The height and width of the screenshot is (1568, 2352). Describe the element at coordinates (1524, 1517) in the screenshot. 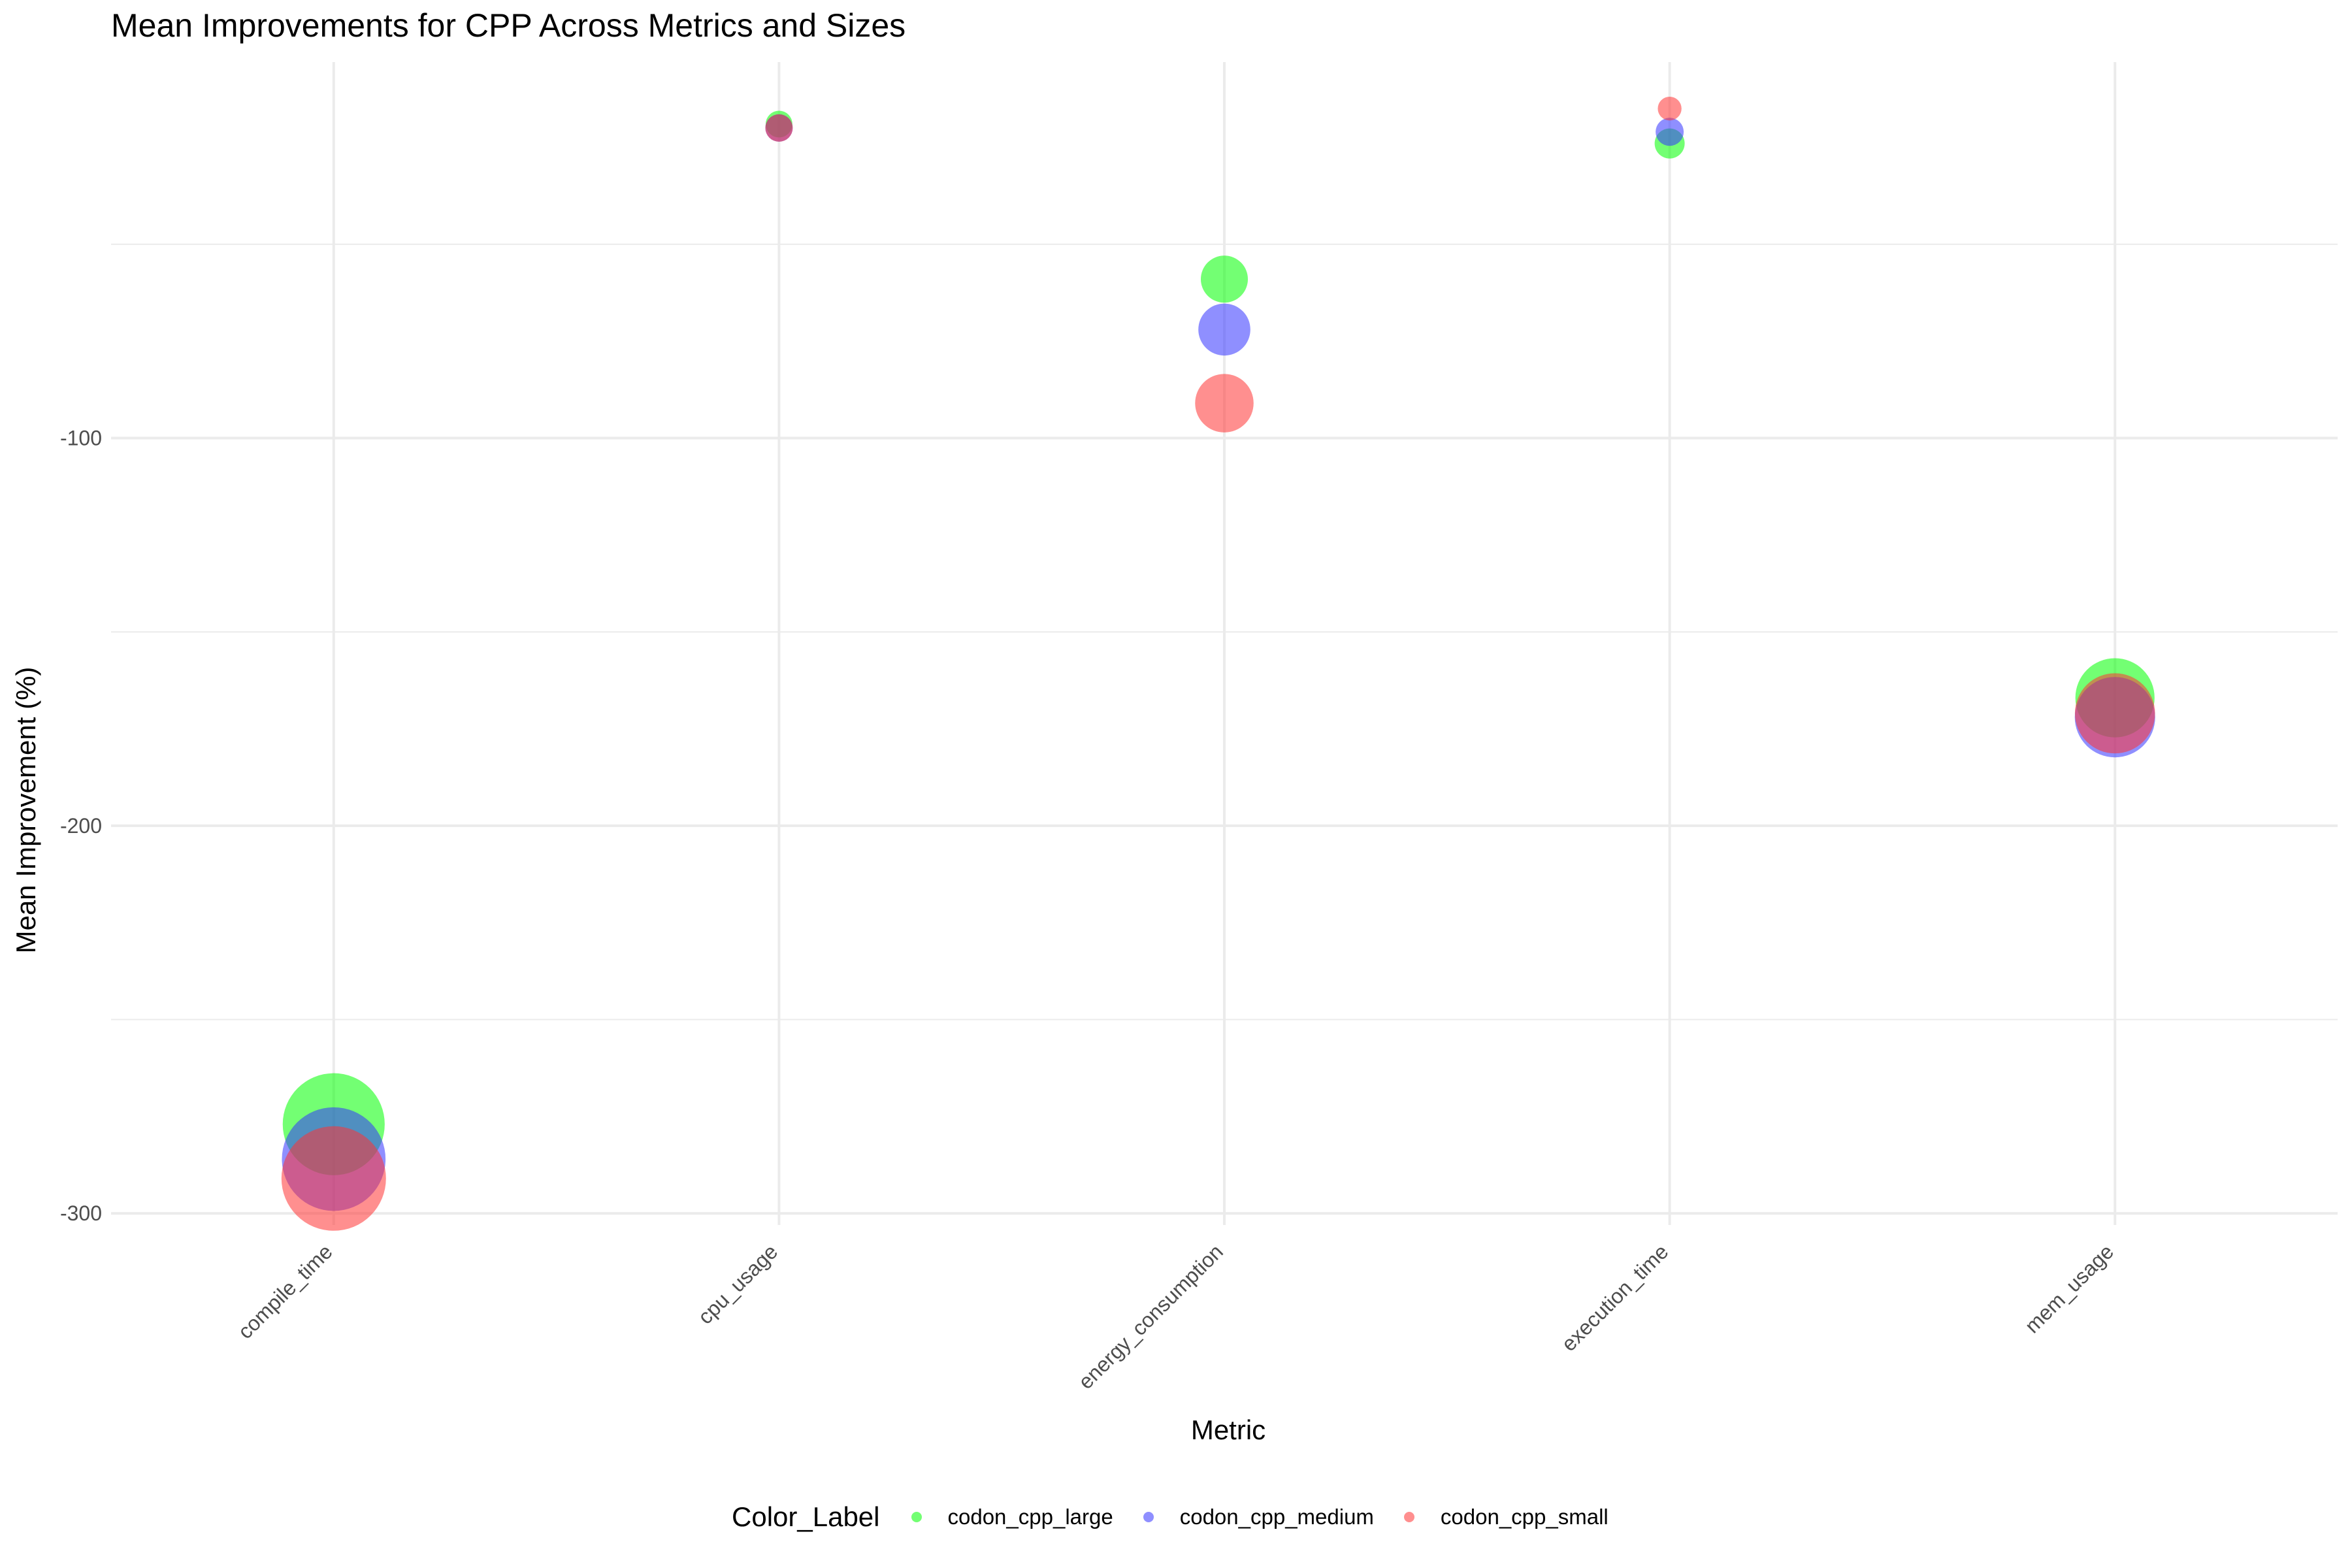

I see `legend-label-small: codon_cpp_small` at that location.